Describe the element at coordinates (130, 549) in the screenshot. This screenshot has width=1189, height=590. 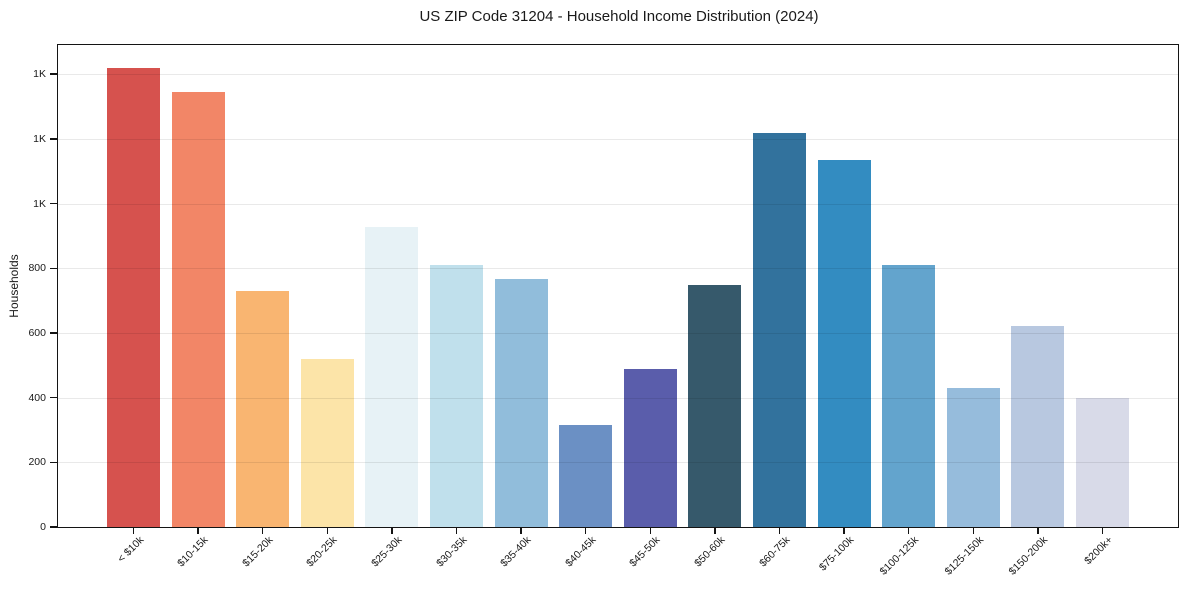
I see `x-tick-label: < $10k` at that location.